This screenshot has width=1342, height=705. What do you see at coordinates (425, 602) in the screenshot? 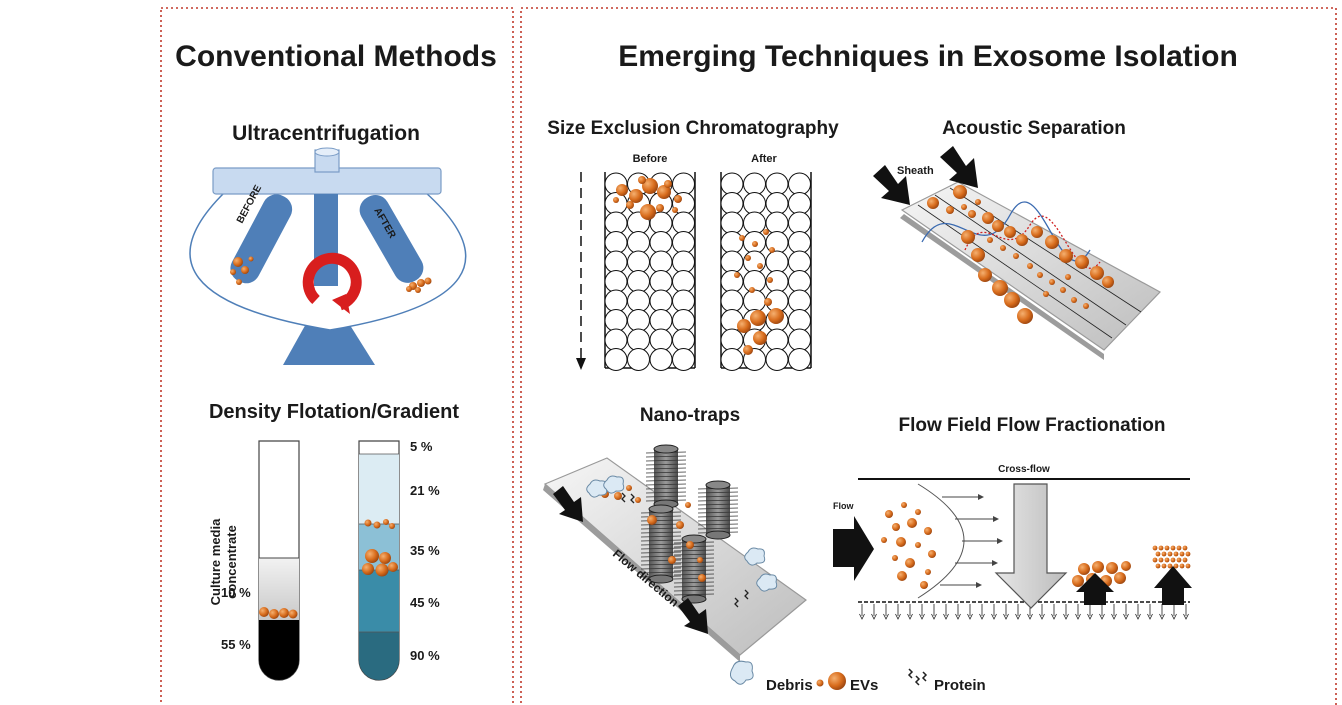
I see `tube2-label-45: 45 %` at bounding box center [425, 602].